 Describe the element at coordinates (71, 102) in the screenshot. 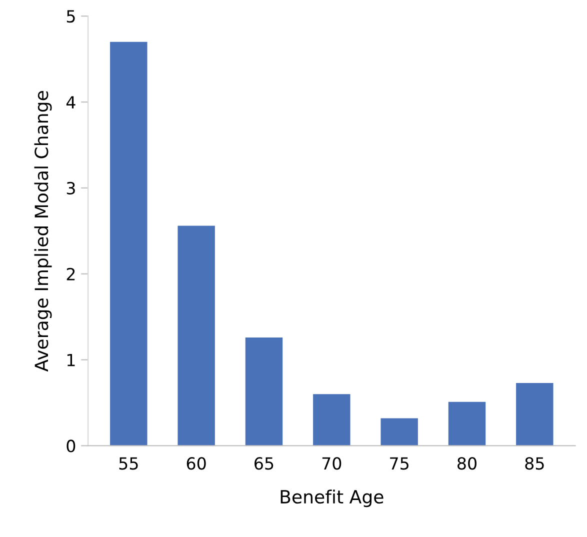

I see `y-tick-label: 4` at that location.